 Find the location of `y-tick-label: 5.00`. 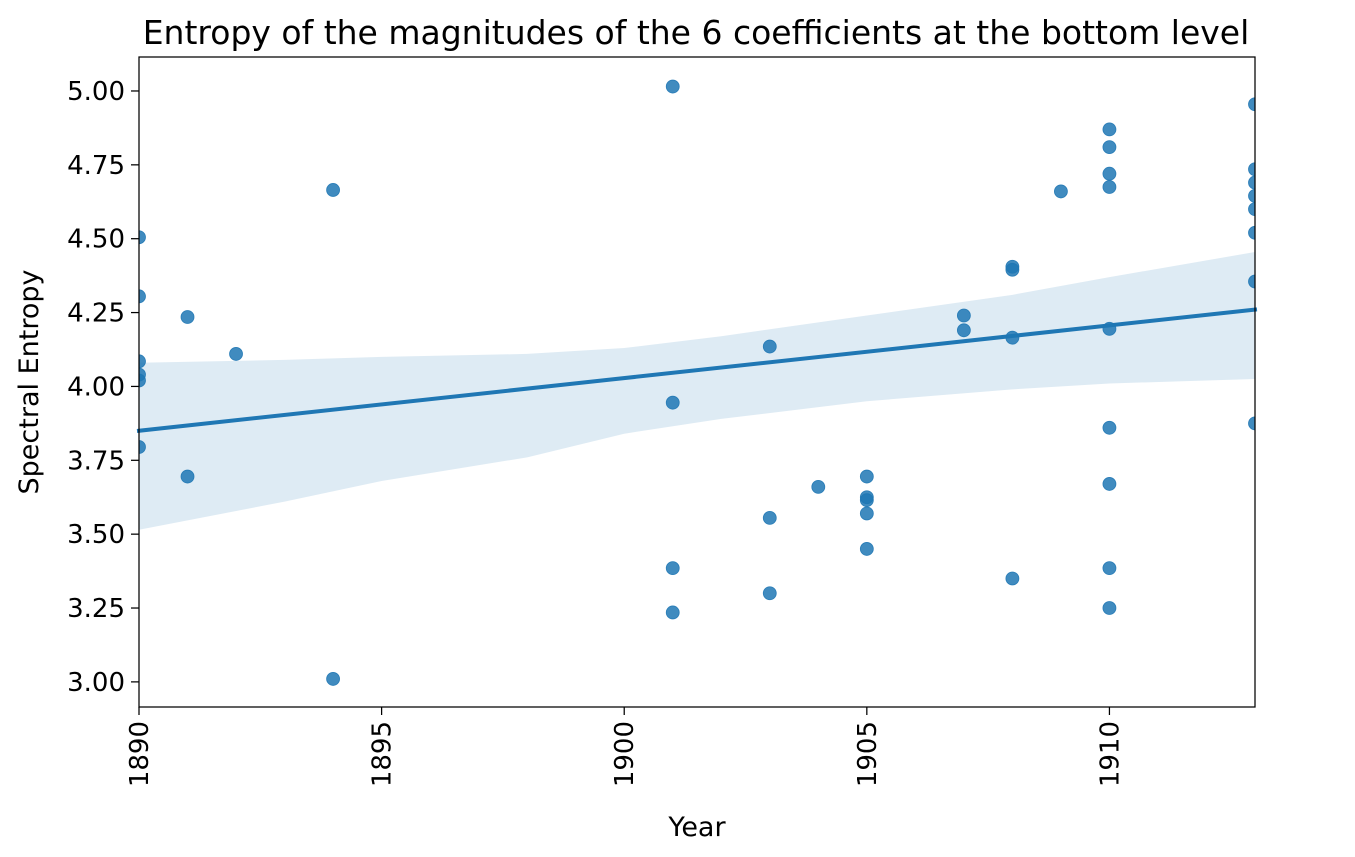

y-tick-label: 5.00 is located at coordinates (96, 92).